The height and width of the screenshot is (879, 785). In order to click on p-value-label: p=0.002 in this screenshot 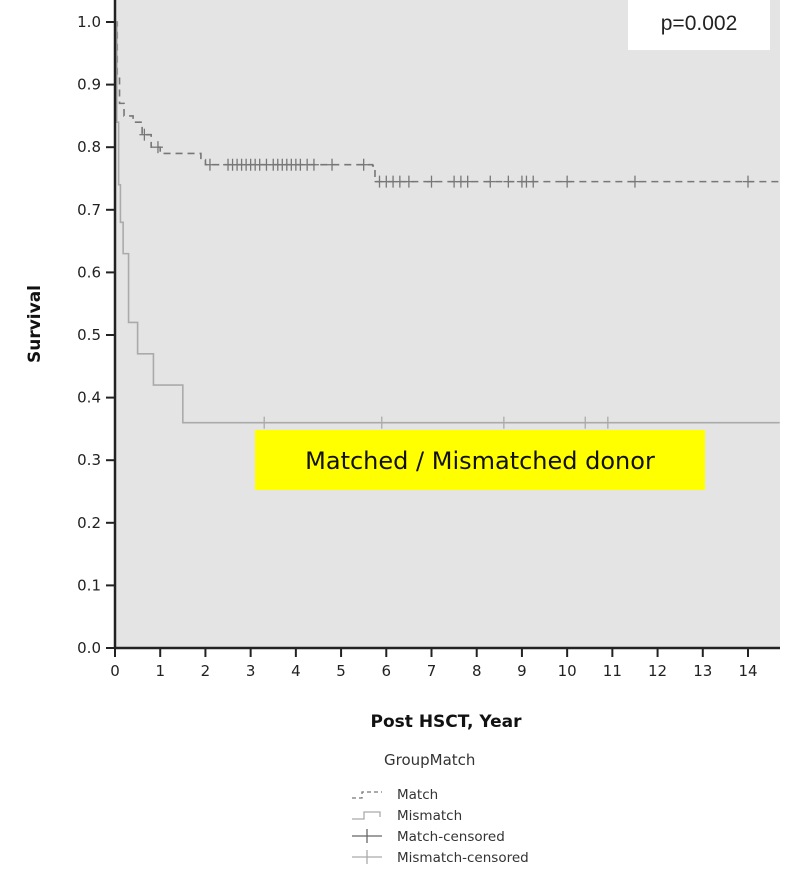, I will do `click(699, 23)`.